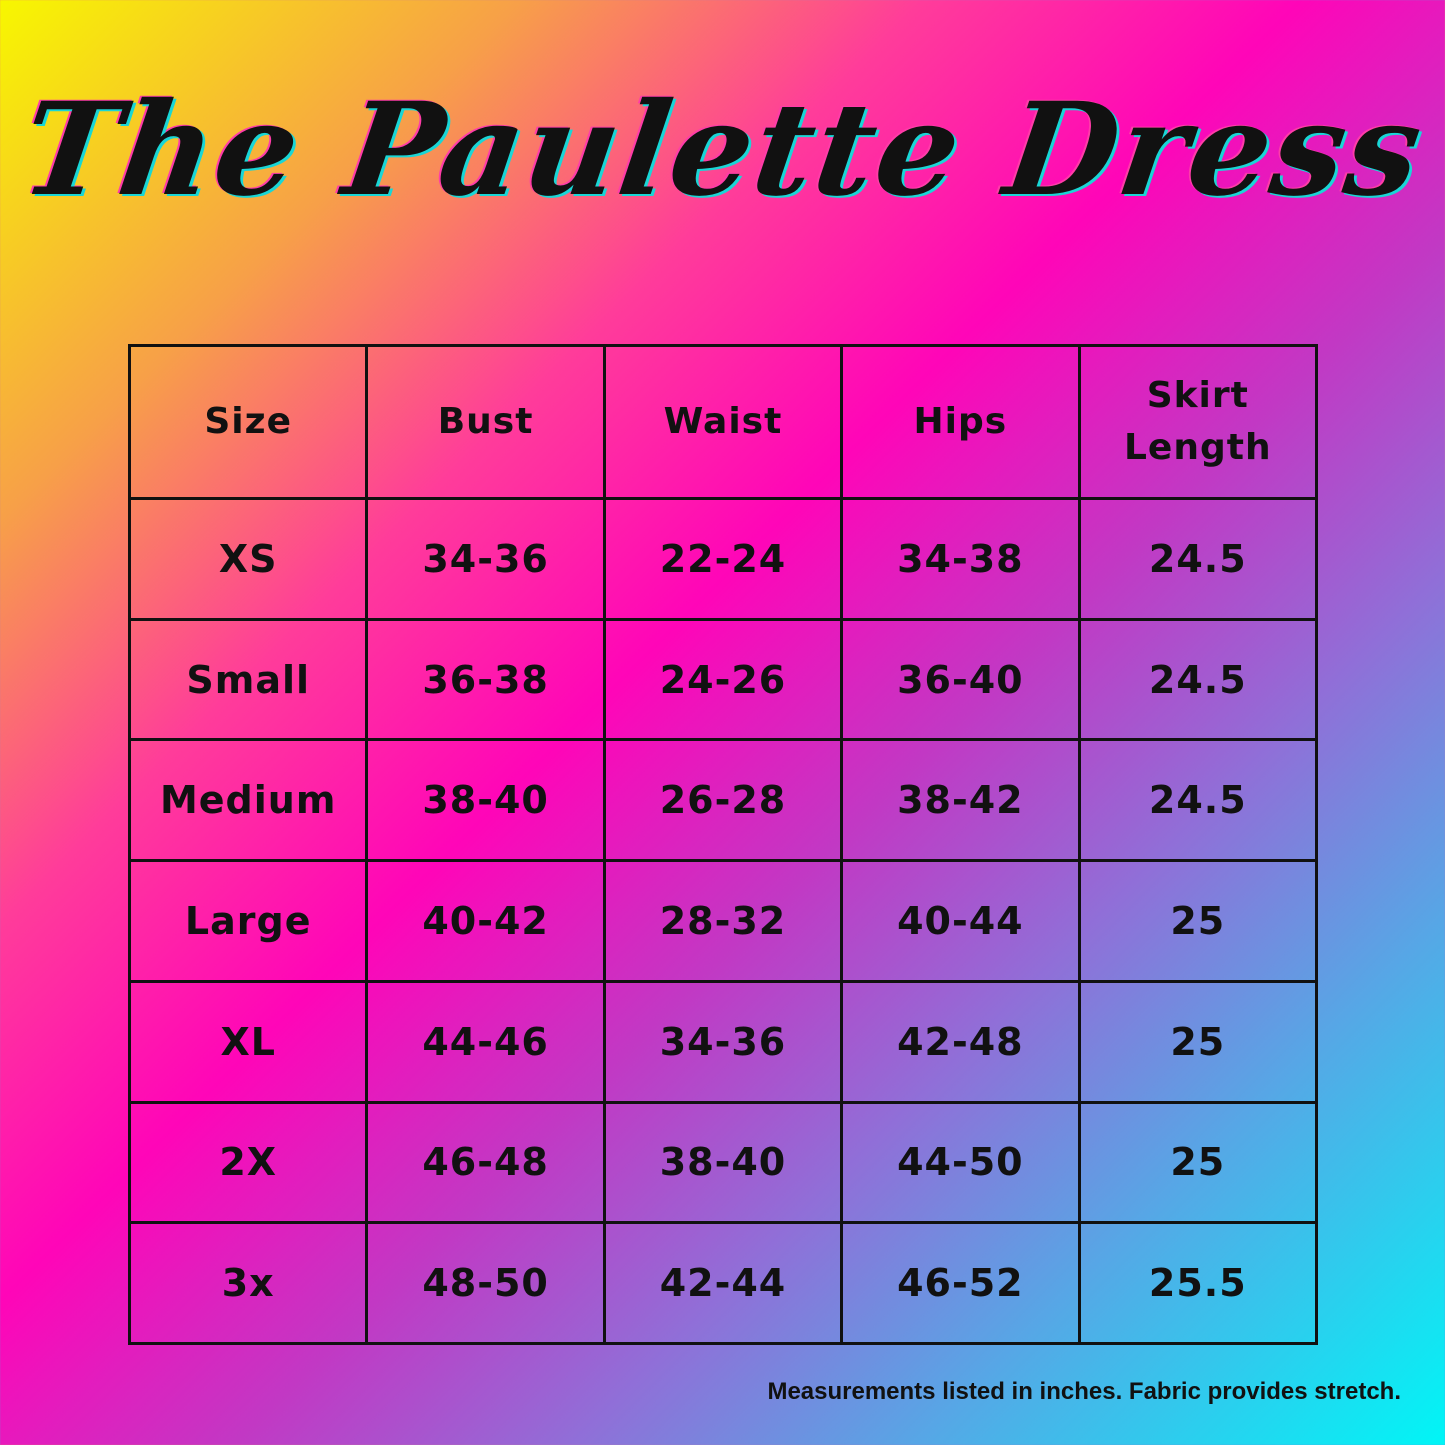 This screenshot has height=1445, width=1445. I want to click on cell-hips: 34-38, so click(960, 559).